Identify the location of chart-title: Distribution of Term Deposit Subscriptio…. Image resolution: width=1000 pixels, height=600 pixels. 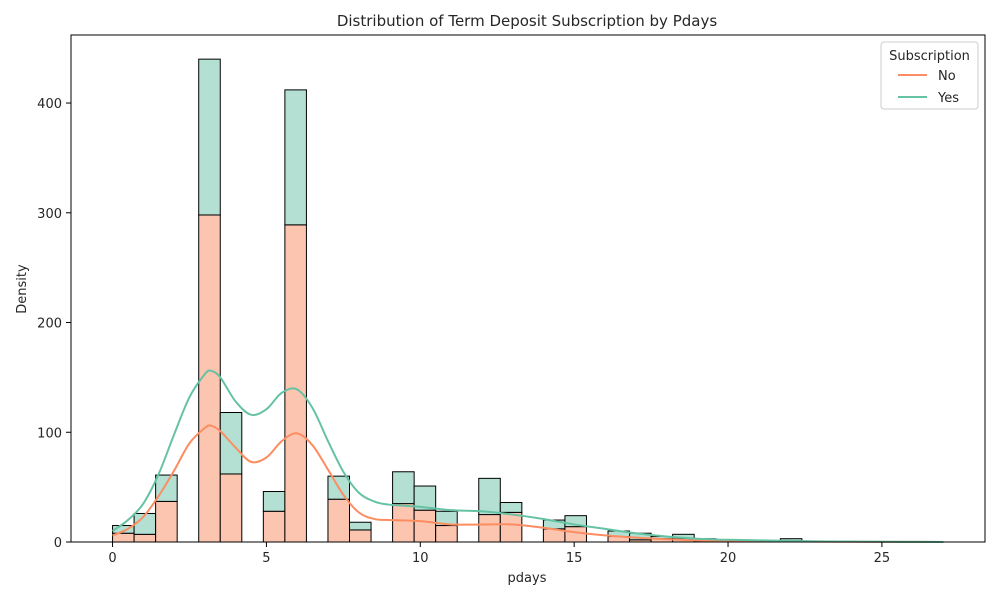
(527, 21).